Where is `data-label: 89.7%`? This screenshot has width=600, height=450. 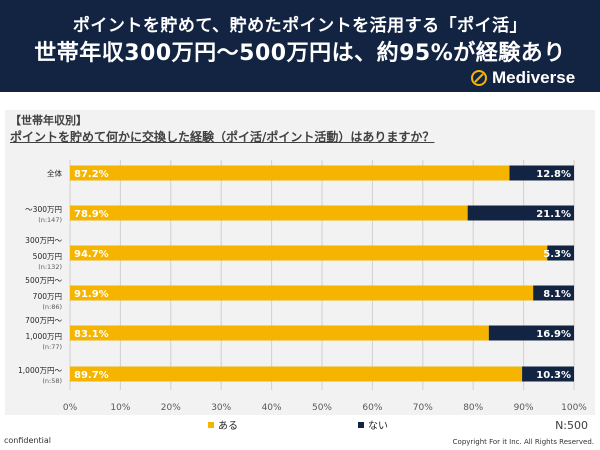
data-label: 89.7% is located at coordinates (91, 375).